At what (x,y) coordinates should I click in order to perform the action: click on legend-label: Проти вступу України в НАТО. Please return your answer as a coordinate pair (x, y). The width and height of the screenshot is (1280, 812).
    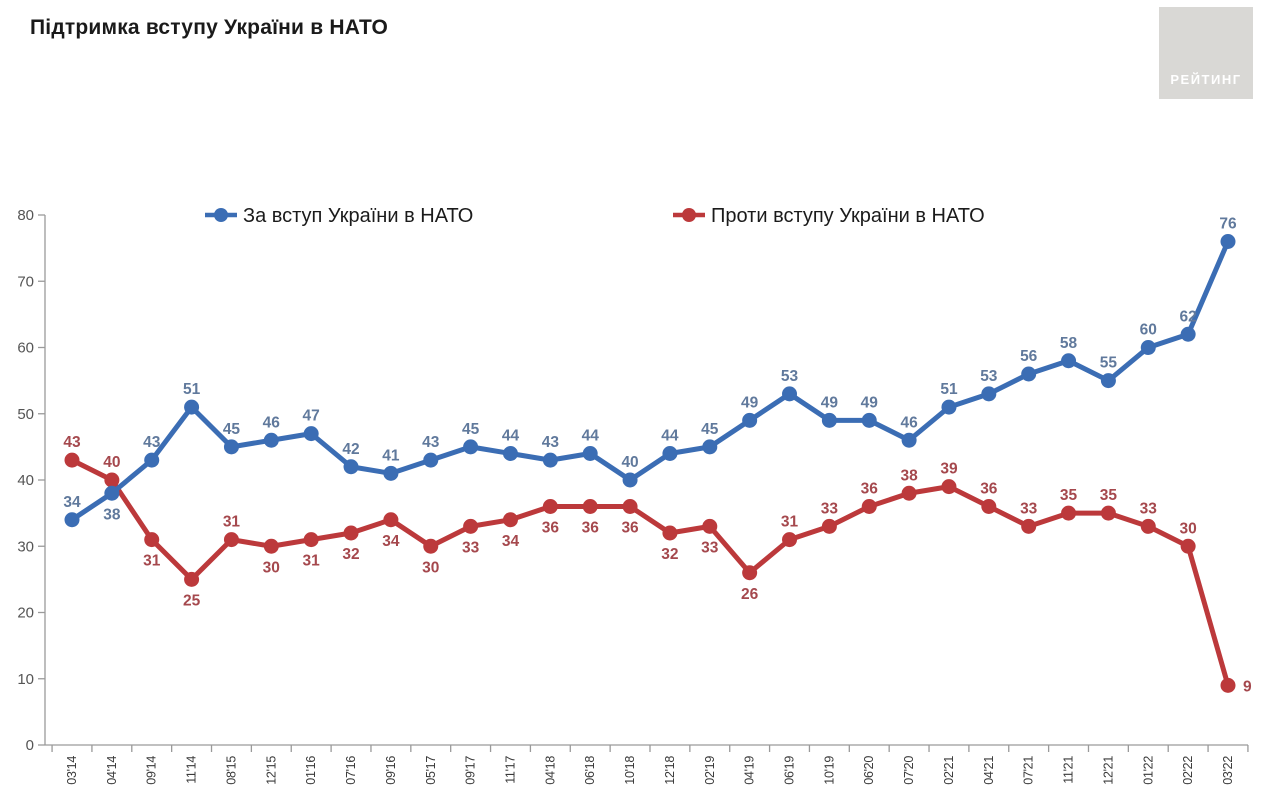
    Looking at the image, I should click on (848, 216).